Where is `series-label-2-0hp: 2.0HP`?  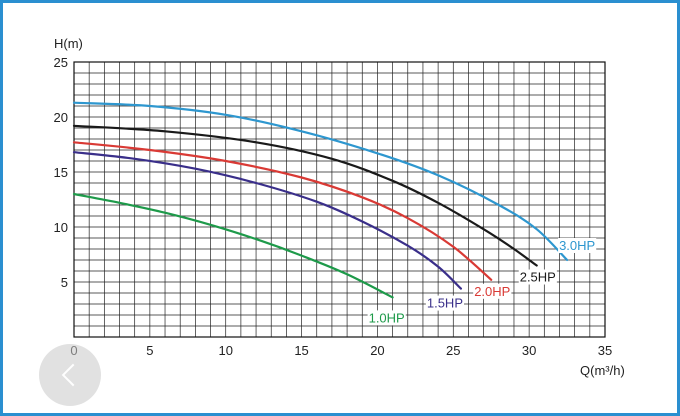
series-label-2-0hp: 2.0HP is located at coordinates (492, 291).